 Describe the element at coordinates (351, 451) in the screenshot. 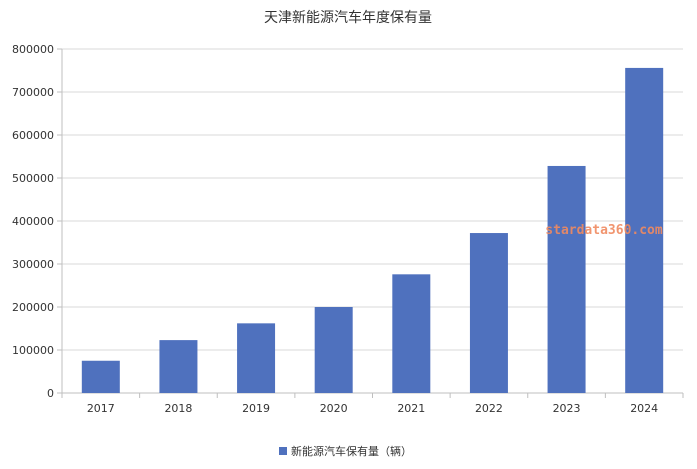

I see `legend-label: 新能源汽车保有量（辆）` at that location.